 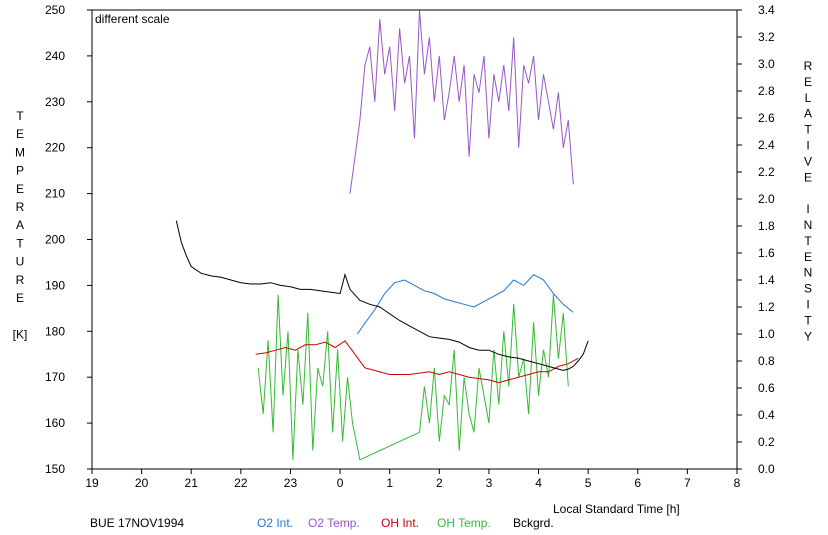 What do you see at coordinates (55, 102) in the screenshot?
I see `y-left-tick-label: 230` at bounding box center [55, 102].